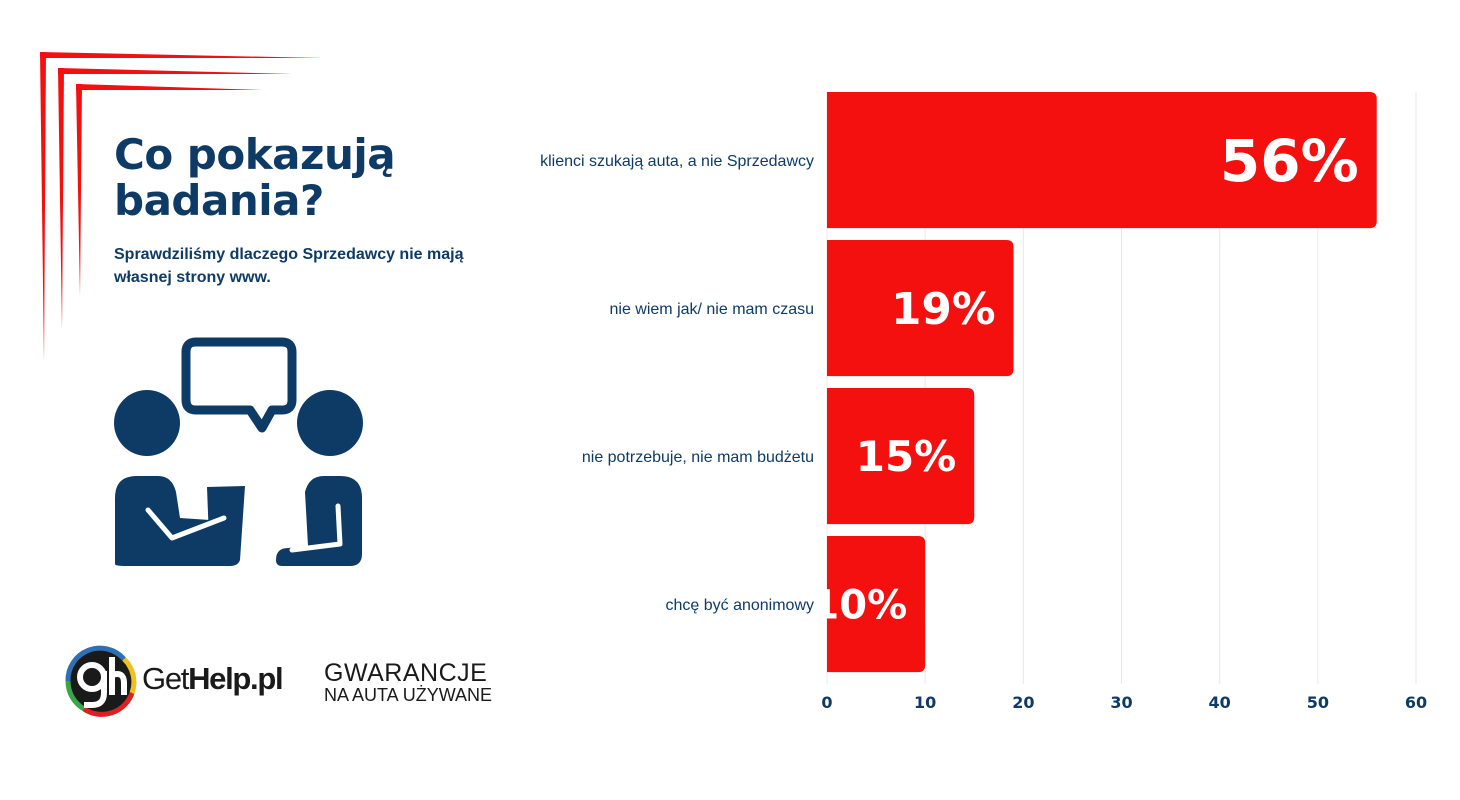  What do you see at coordinates (1121, 702) in the screenshot?
I see `x-tick-label: 30` at bounding box center [1121, 702].